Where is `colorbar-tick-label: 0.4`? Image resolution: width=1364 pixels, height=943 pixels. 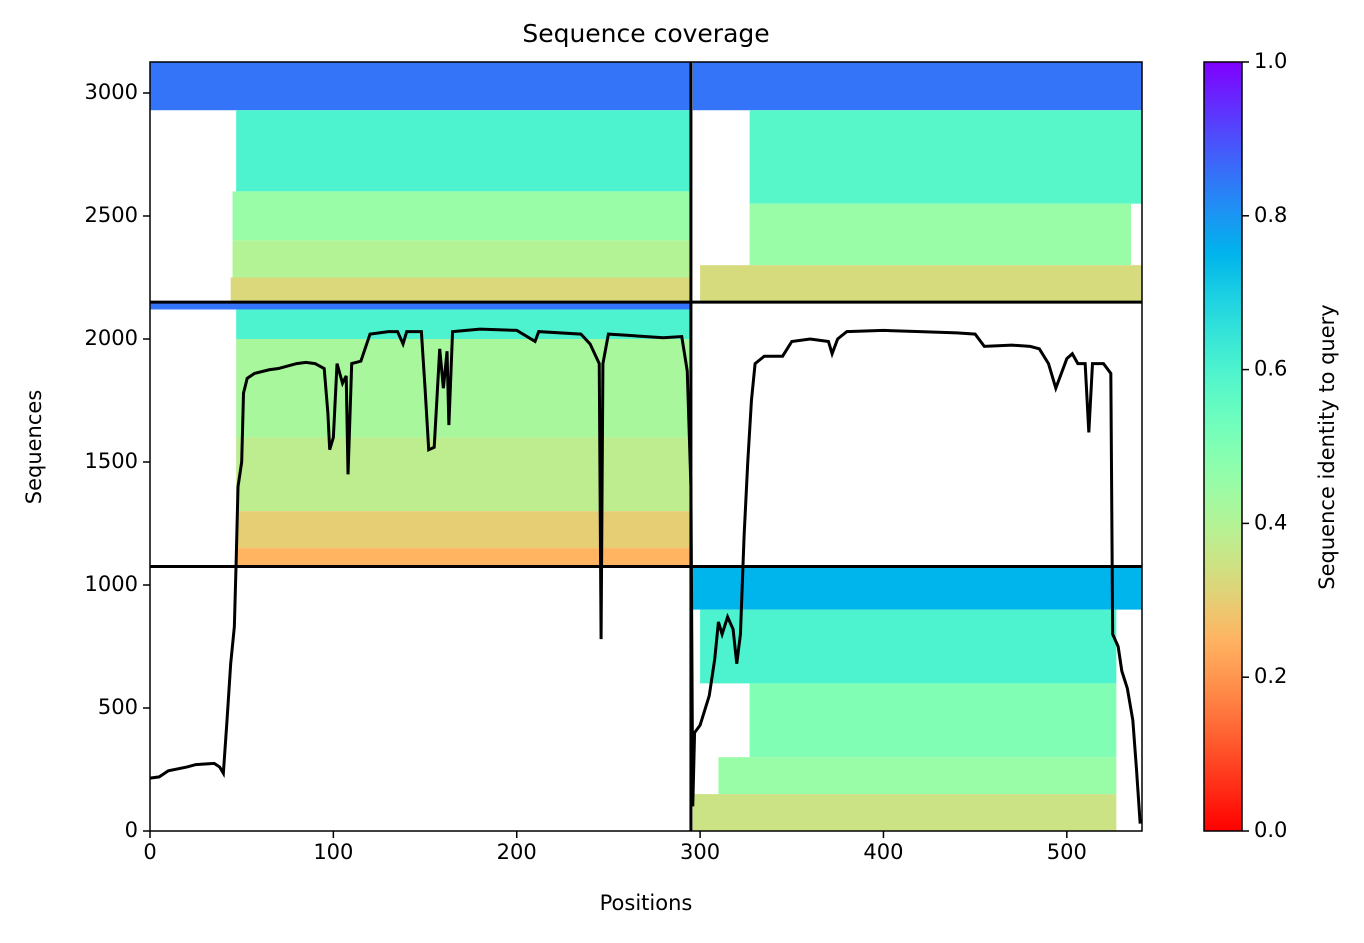
colorbar-tick-label: 0.4 is located at coordinates (1270, 522).